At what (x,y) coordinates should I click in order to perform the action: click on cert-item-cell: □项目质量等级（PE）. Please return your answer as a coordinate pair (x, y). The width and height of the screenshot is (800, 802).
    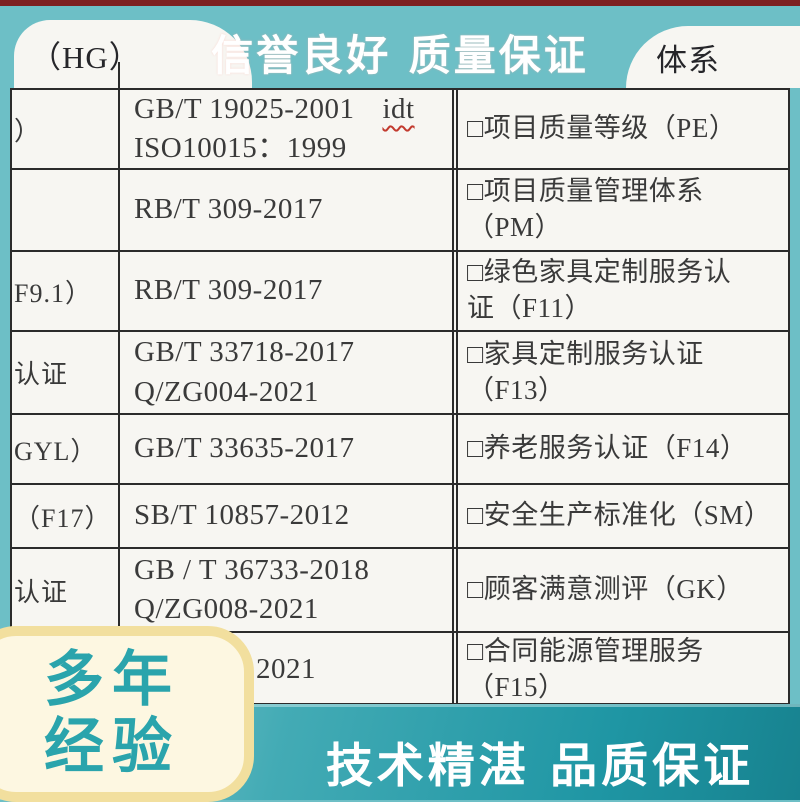
    Looking at the image, I should click on (602, 128).